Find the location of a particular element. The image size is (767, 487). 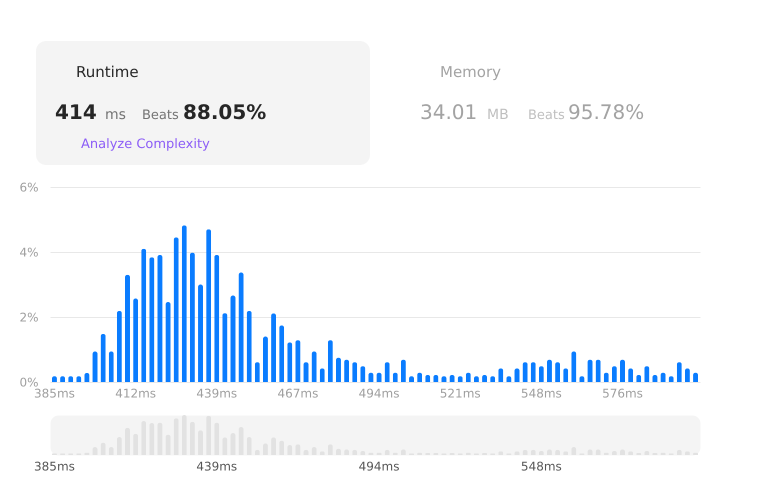

text: Memory is located at coordinates (471, 72).